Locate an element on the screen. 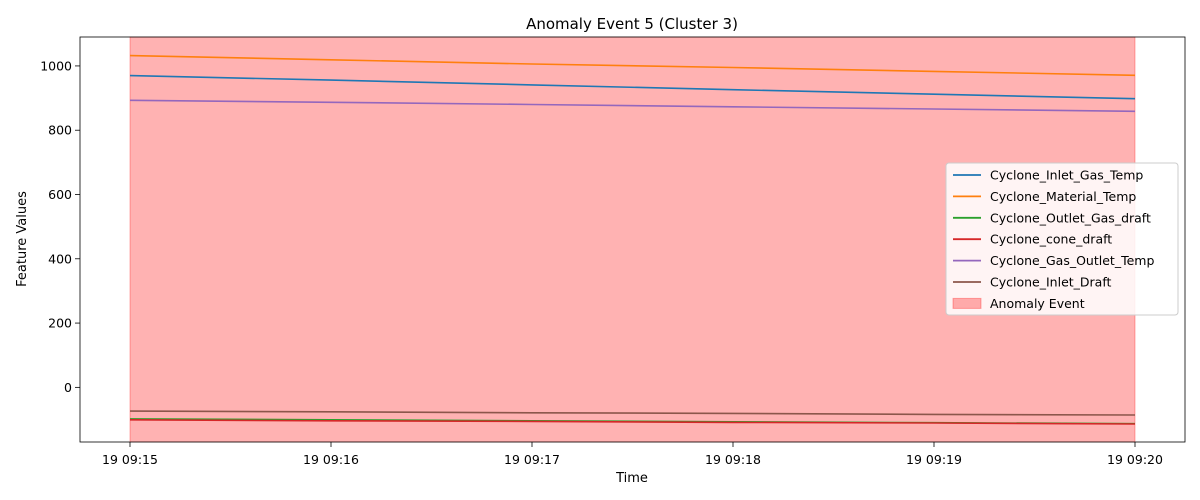 The image size is (1200, 500). chart-title: Anomaly Event 5 (Cluster 3) is located at coordinates (632, 24).